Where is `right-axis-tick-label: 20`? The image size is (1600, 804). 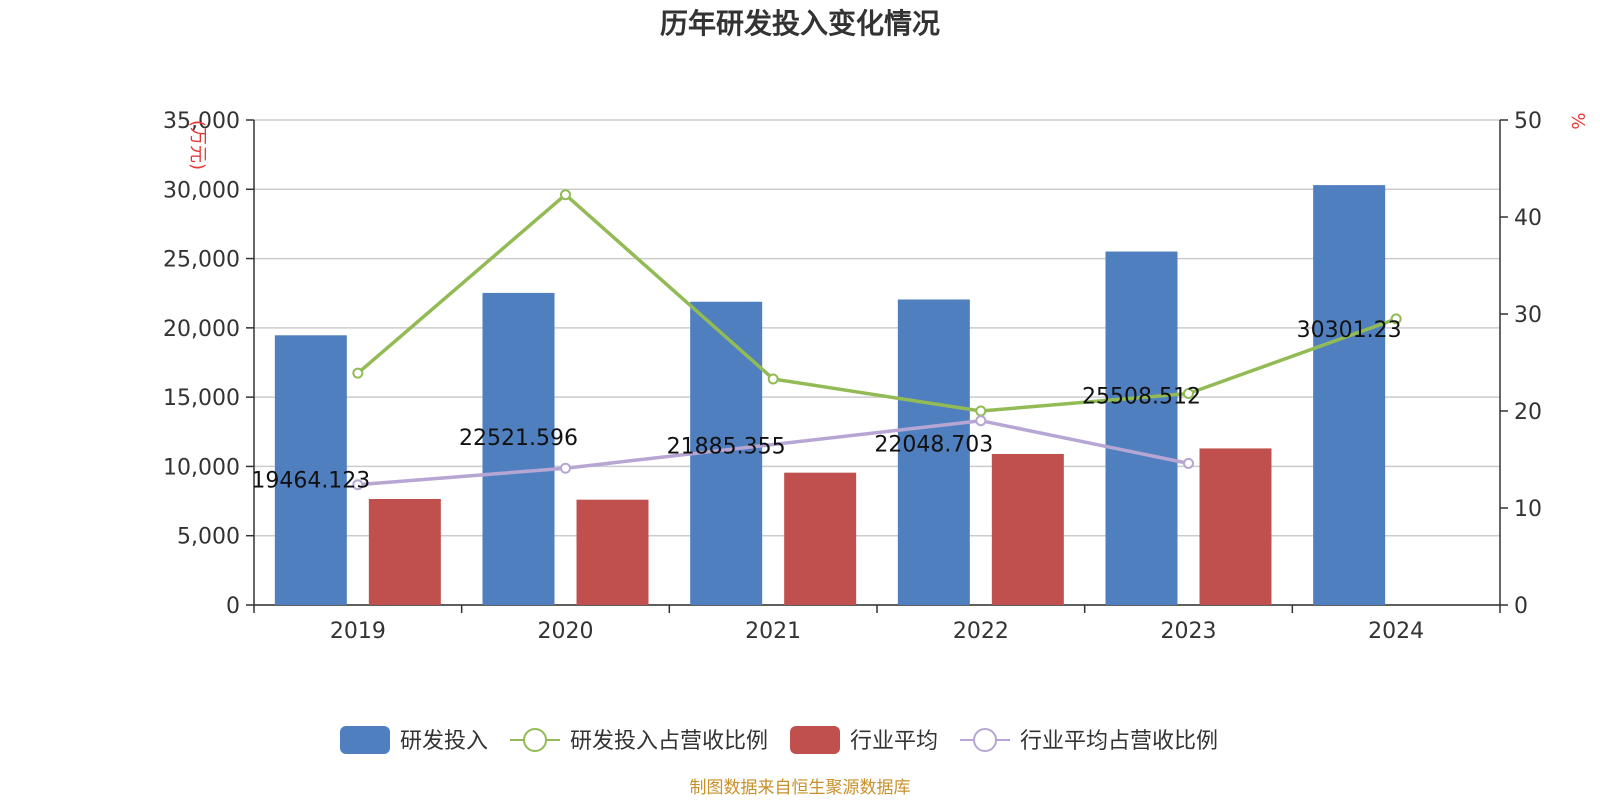
right-axis-tick-label: 20 is located at coordinates (1528, 412).